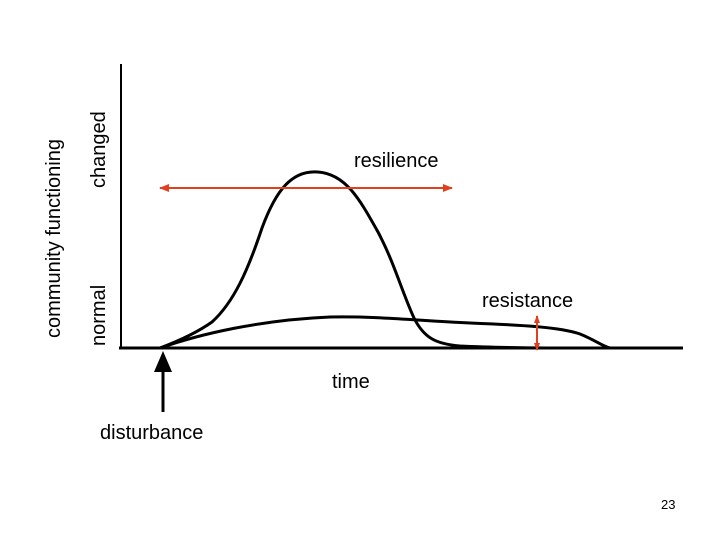 The width and height of the screenshot is (720, 540). I want to click on page-number: 23, so click(668, 504).